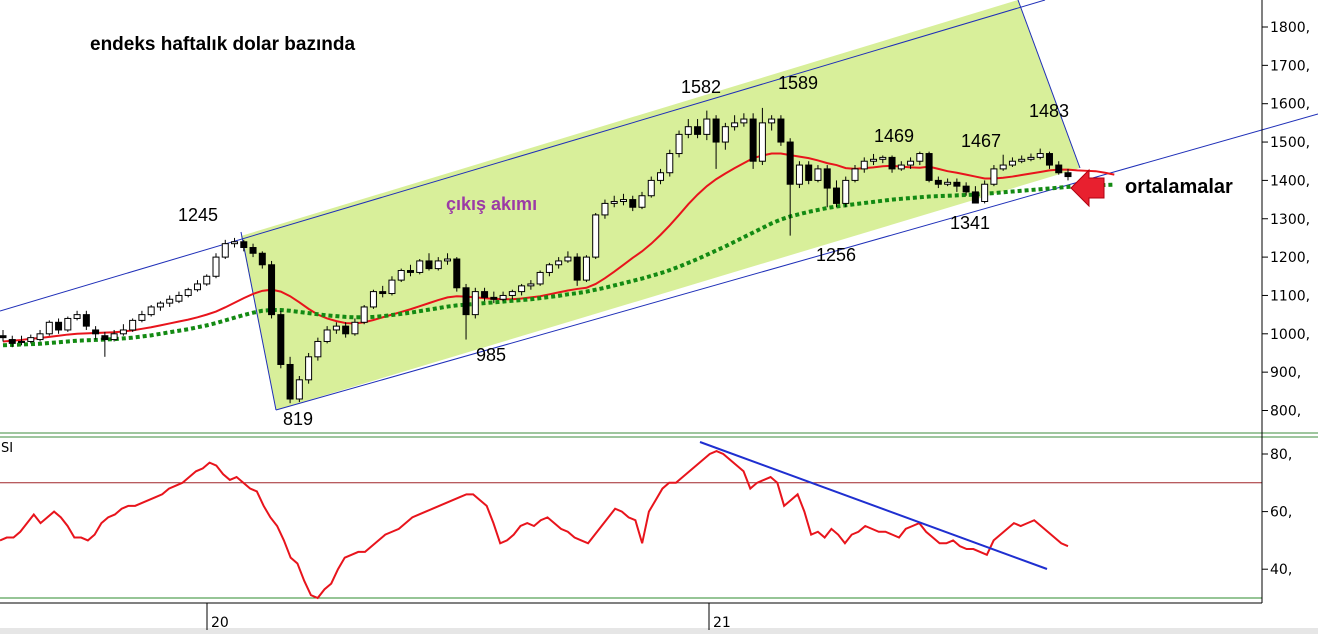  Describe the element at coordinates (1290, 258) in the screenshot. I see `y-tick-label: 1200,` at that location.